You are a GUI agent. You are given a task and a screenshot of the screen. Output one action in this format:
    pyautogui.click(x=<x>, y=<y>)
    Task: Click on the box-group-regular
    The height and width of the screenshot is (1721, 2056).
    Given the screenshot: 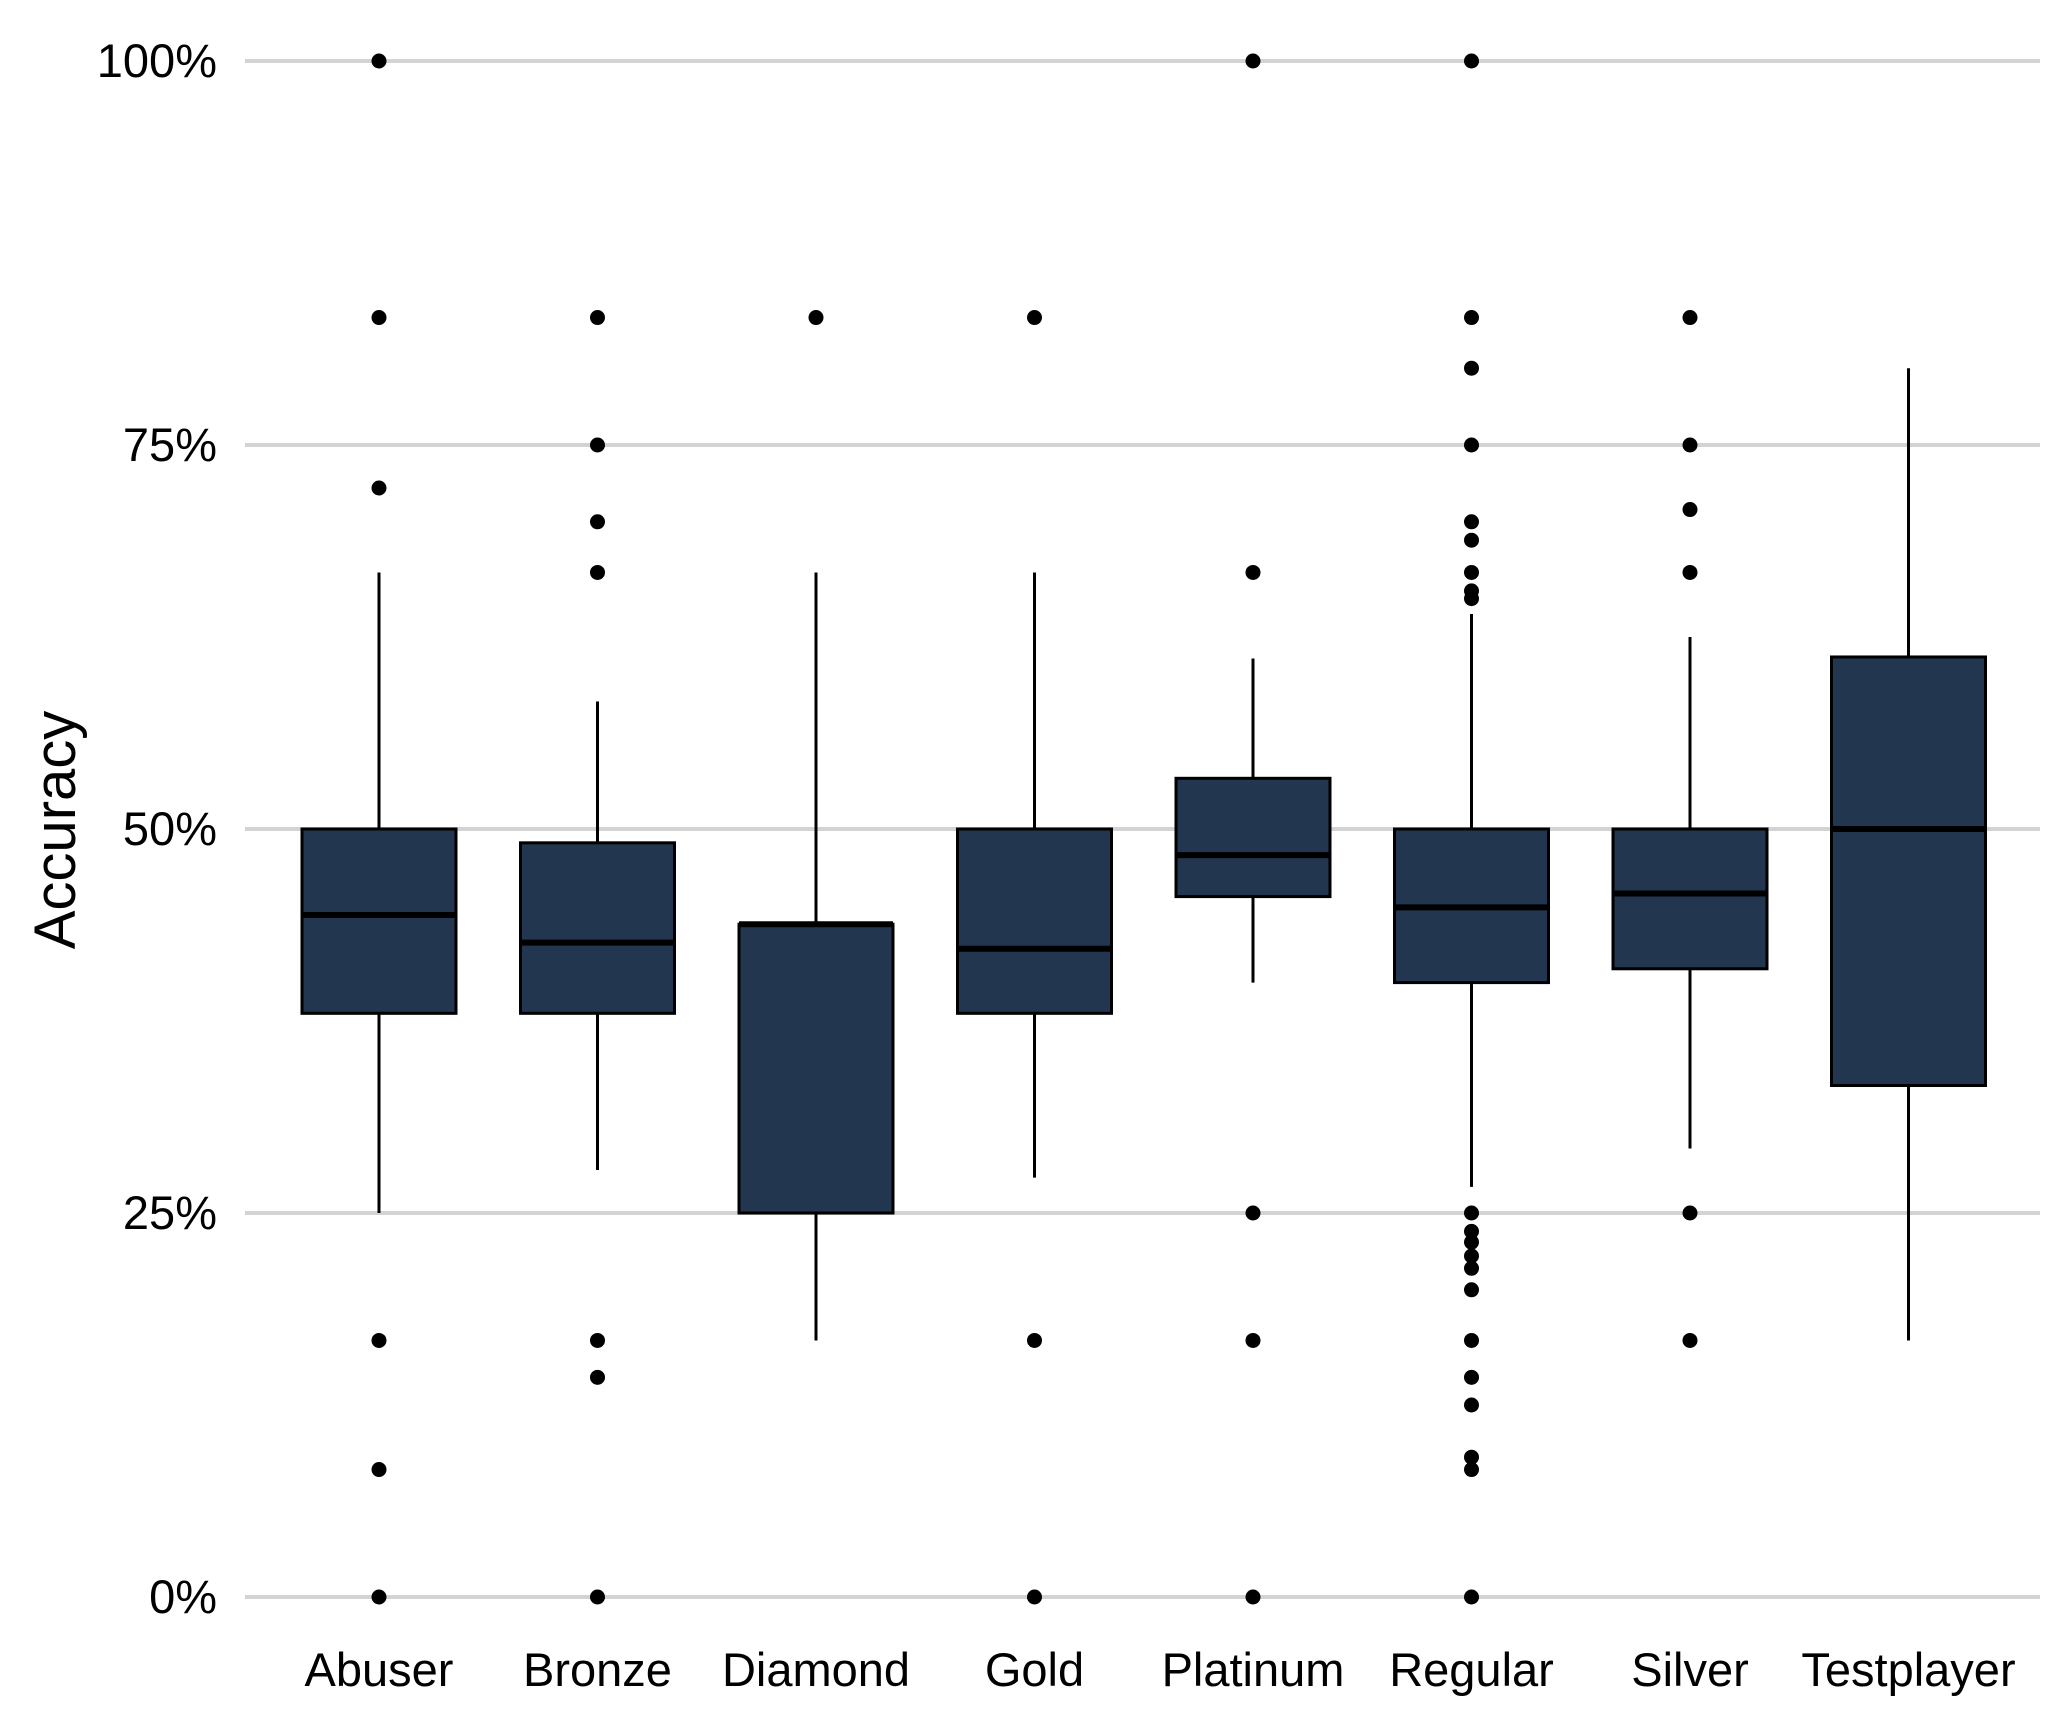 What is the action you would take?
    pyautogui.click(x=1471, y=829)
    